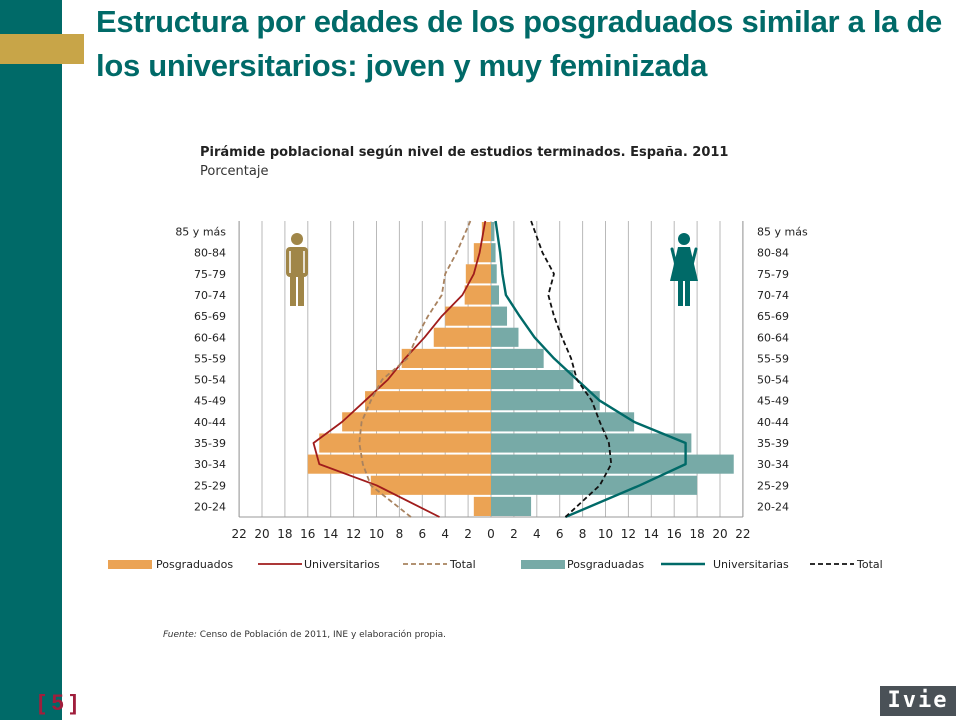  Describe the element at coordinates (751, 564) in the screenshot. I see `legend-label: Universitarias` at that location.